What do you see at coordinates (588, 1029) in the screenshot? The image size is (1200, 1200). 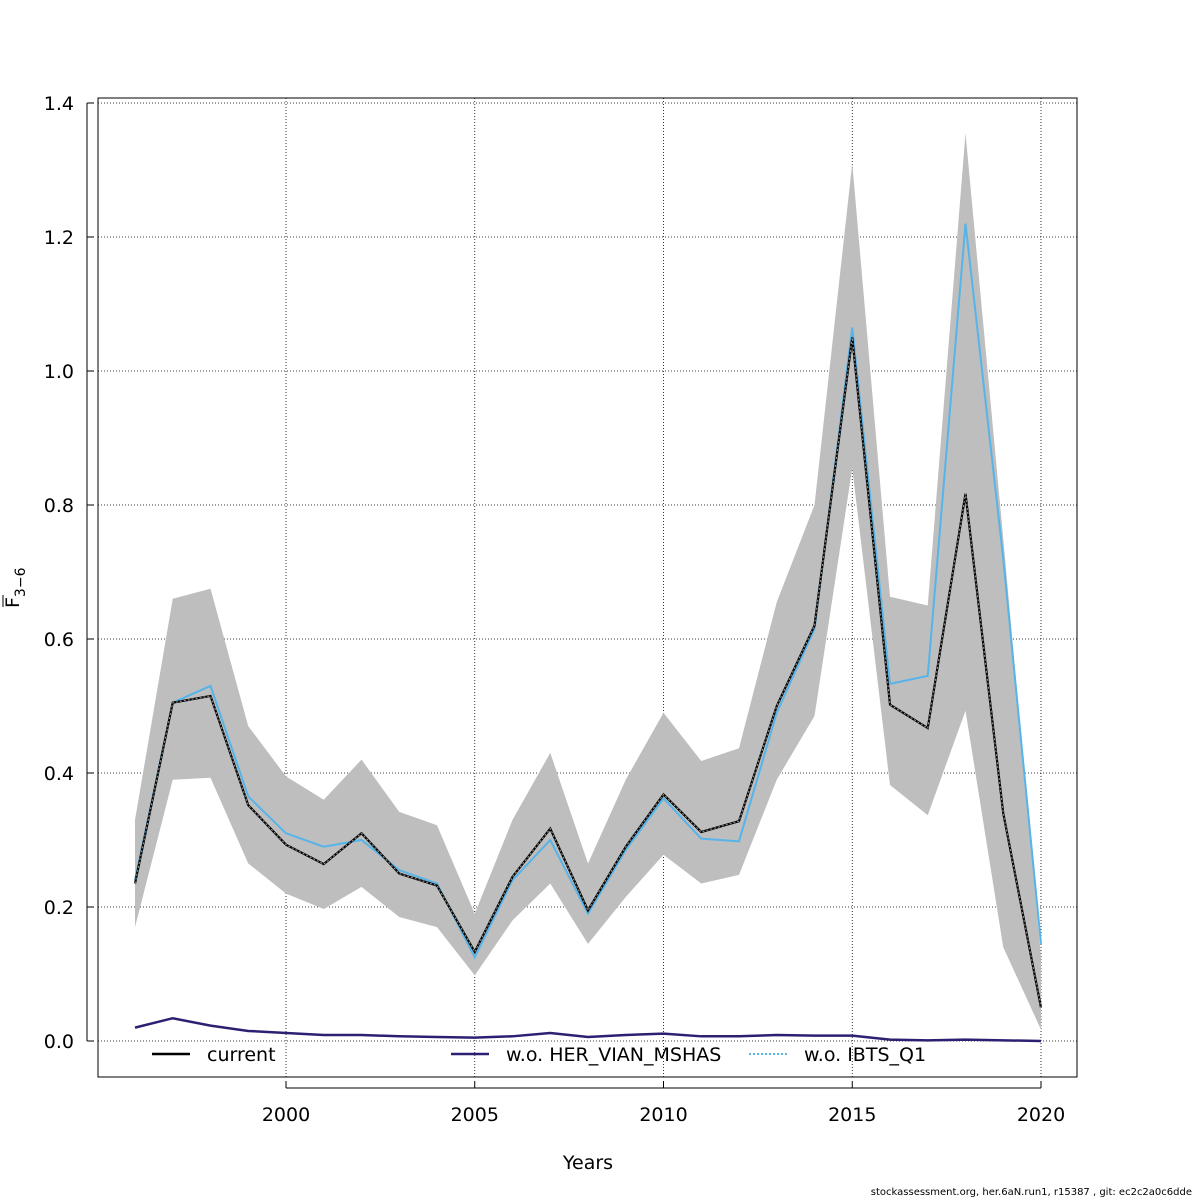 I see `series-line-w-o-her-vian-mshas` at bounding box center [588, 1029].